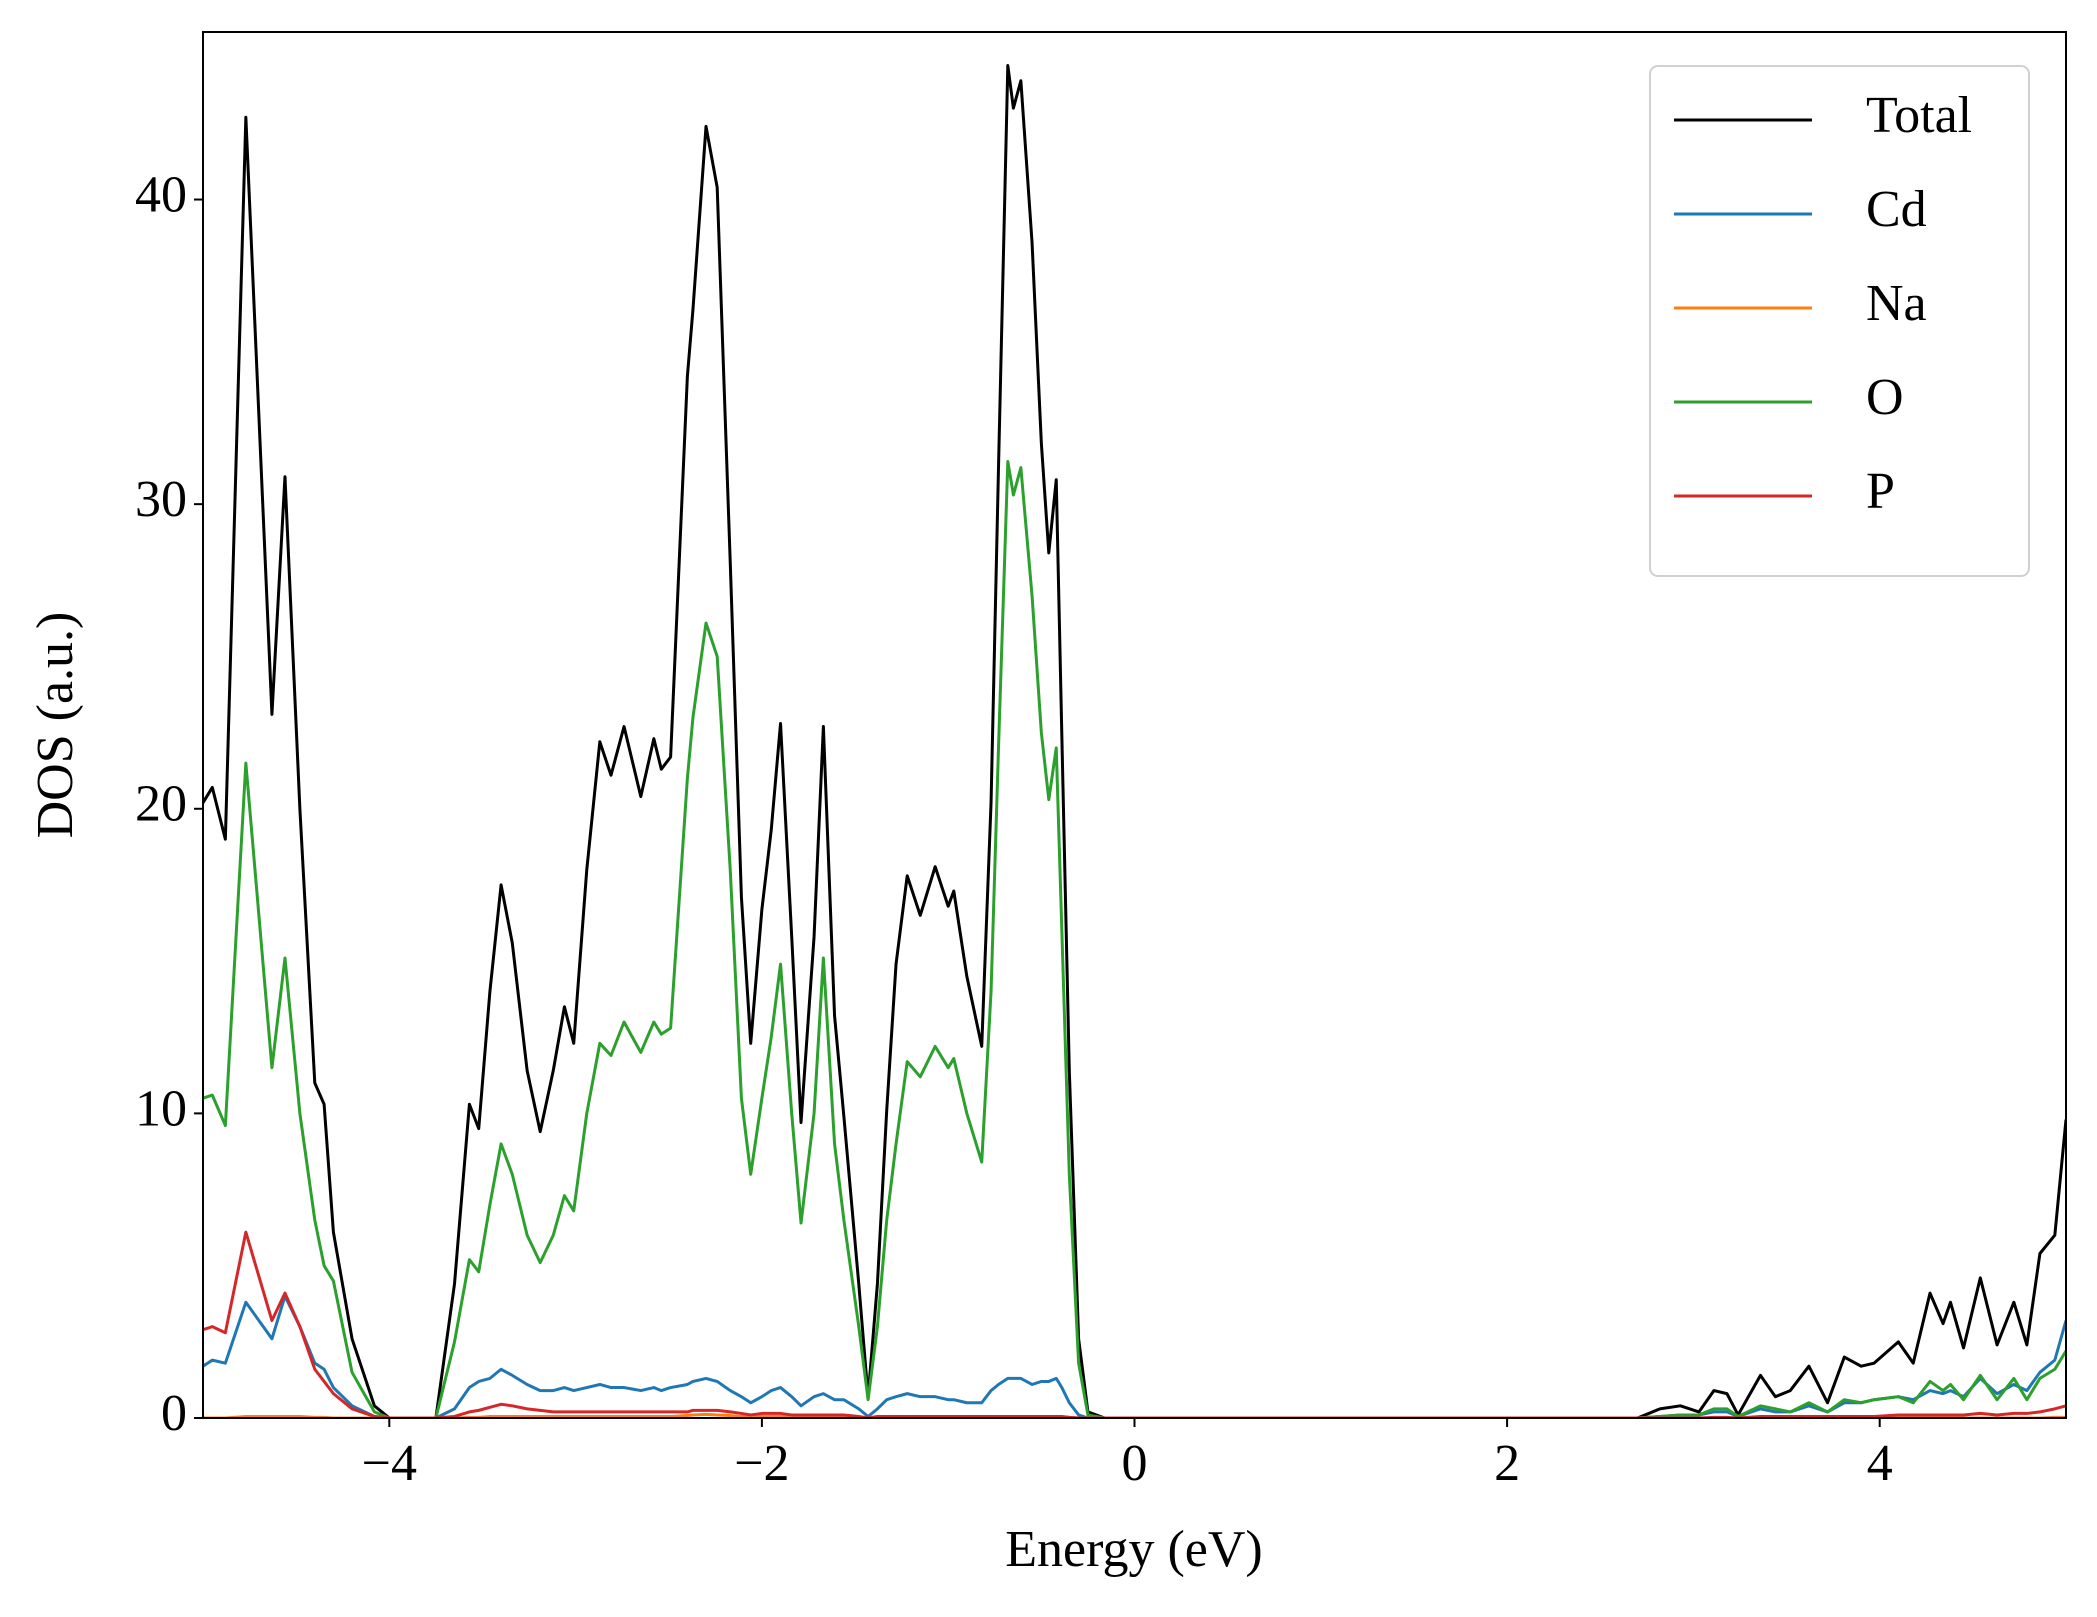  Describe the element at coordinates (1896, 303) in the screenshot. I see `legend-label: Na` at that location.